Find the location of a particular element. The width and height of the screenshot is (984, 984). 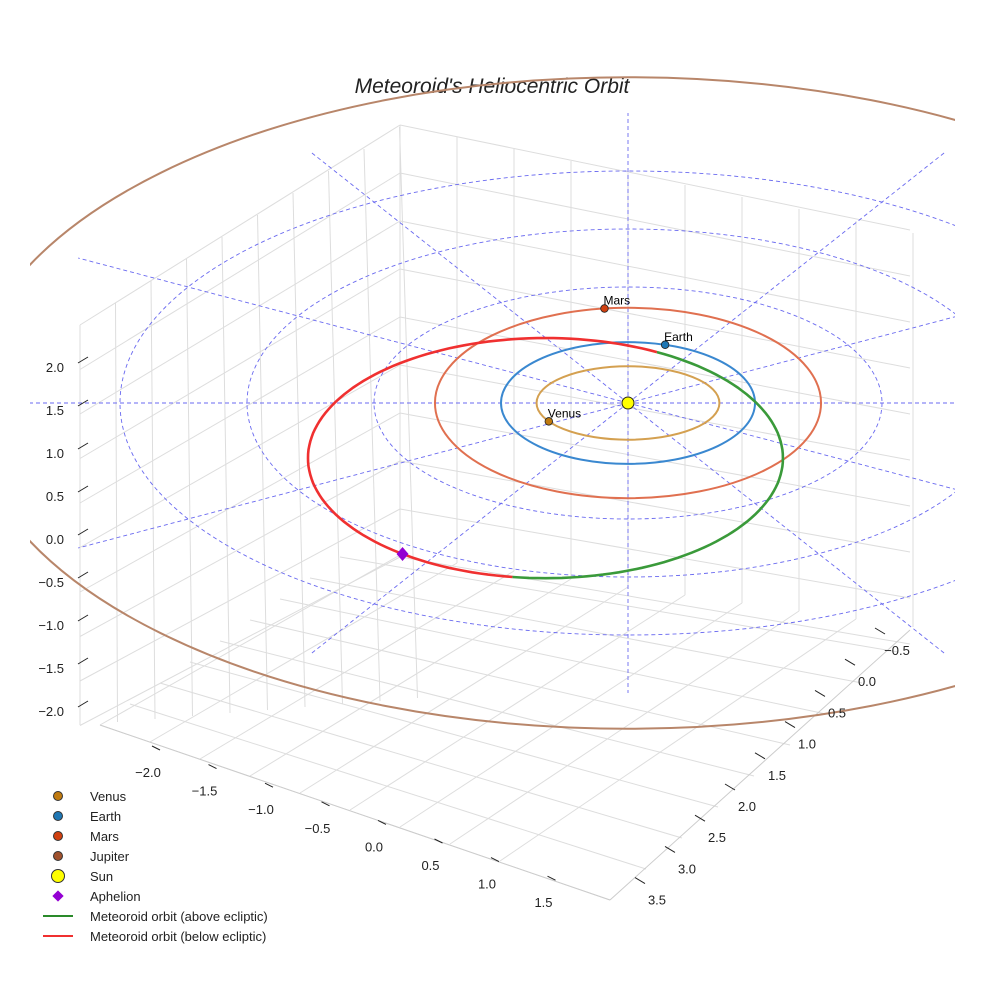

x-tick-label: −0.5 is located at coordinates (318, 828).